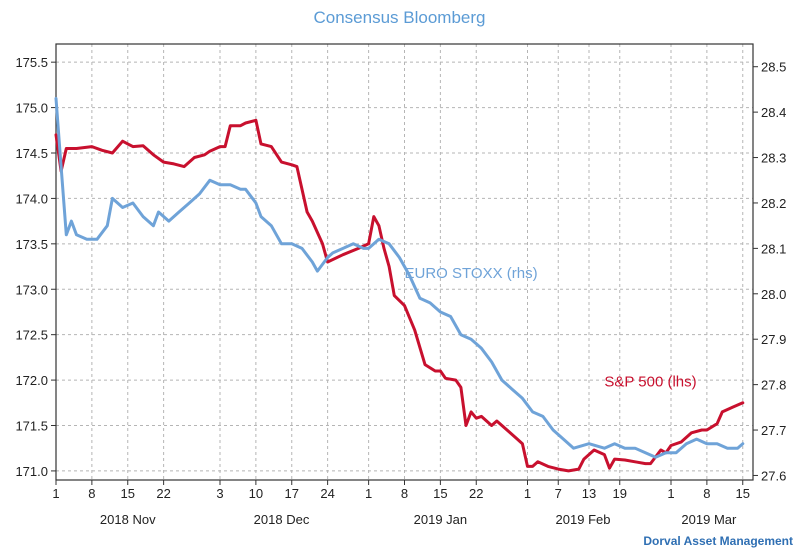 The width and height of the screenshot is (799, 551). What do you see at coordinates (31, 380) in the screenshot?
I see `left-tick-label: 172.0` at bounding box center [31, 380].